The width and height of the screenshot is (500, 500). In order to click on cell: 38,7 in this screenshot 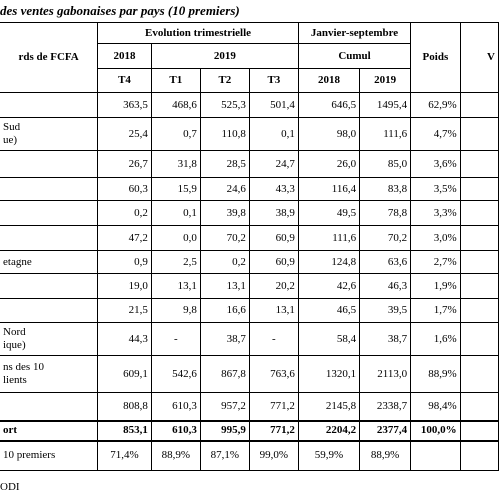, I will do `click(385, 339)`.